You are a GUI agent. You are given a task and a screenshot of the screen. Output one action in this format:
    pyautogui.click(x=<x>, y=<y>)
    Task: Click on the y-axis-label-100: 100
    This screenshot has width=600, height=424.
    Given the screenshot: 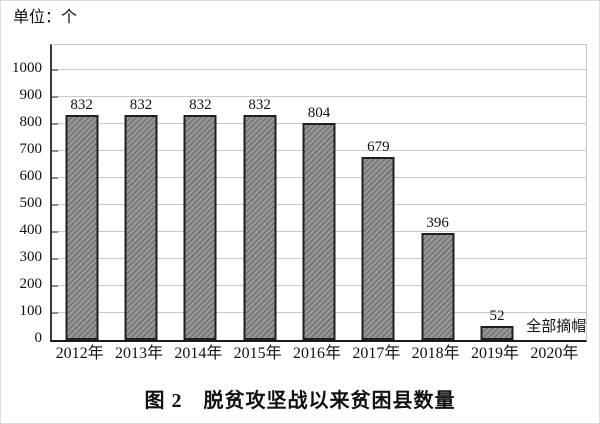 What is the action you would take?
    pyautogui.click(x=31, y=311)
    